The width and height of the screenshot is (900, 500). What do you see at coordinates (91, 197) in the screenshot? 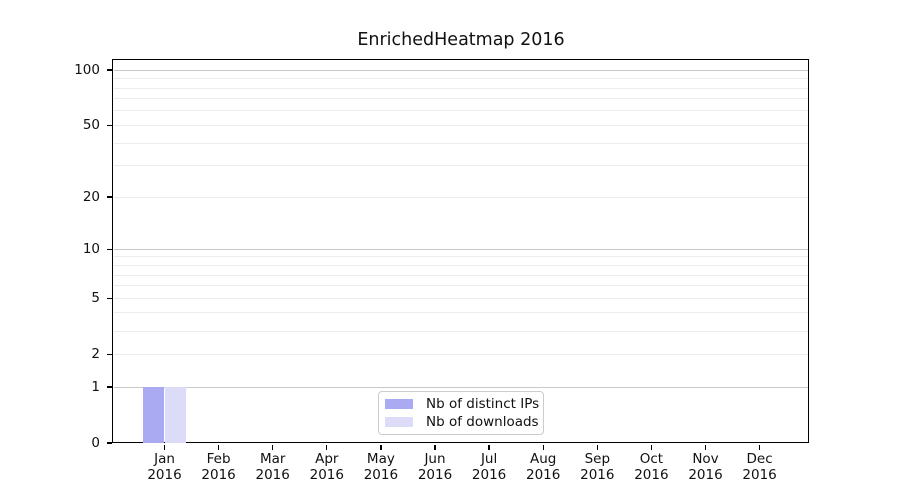
I see `y-axis-tick-label: 20` at bounding box center [91, 197].